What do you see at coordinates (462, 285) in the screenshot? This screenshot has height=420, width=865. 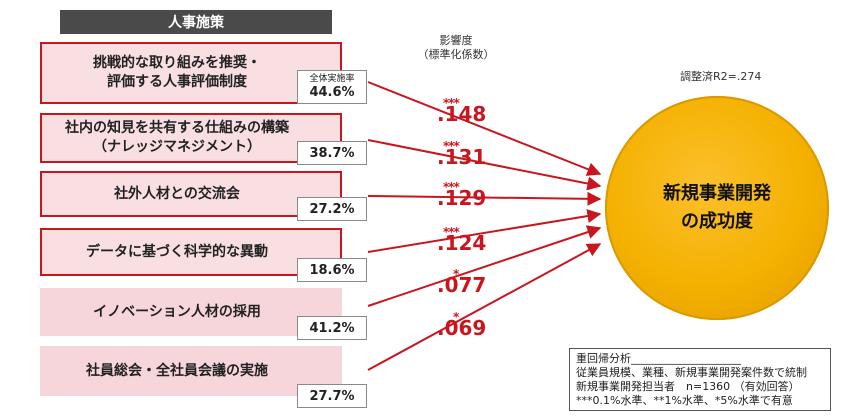 I see `coefficient-5: .077` at bounding box center [462, 285].